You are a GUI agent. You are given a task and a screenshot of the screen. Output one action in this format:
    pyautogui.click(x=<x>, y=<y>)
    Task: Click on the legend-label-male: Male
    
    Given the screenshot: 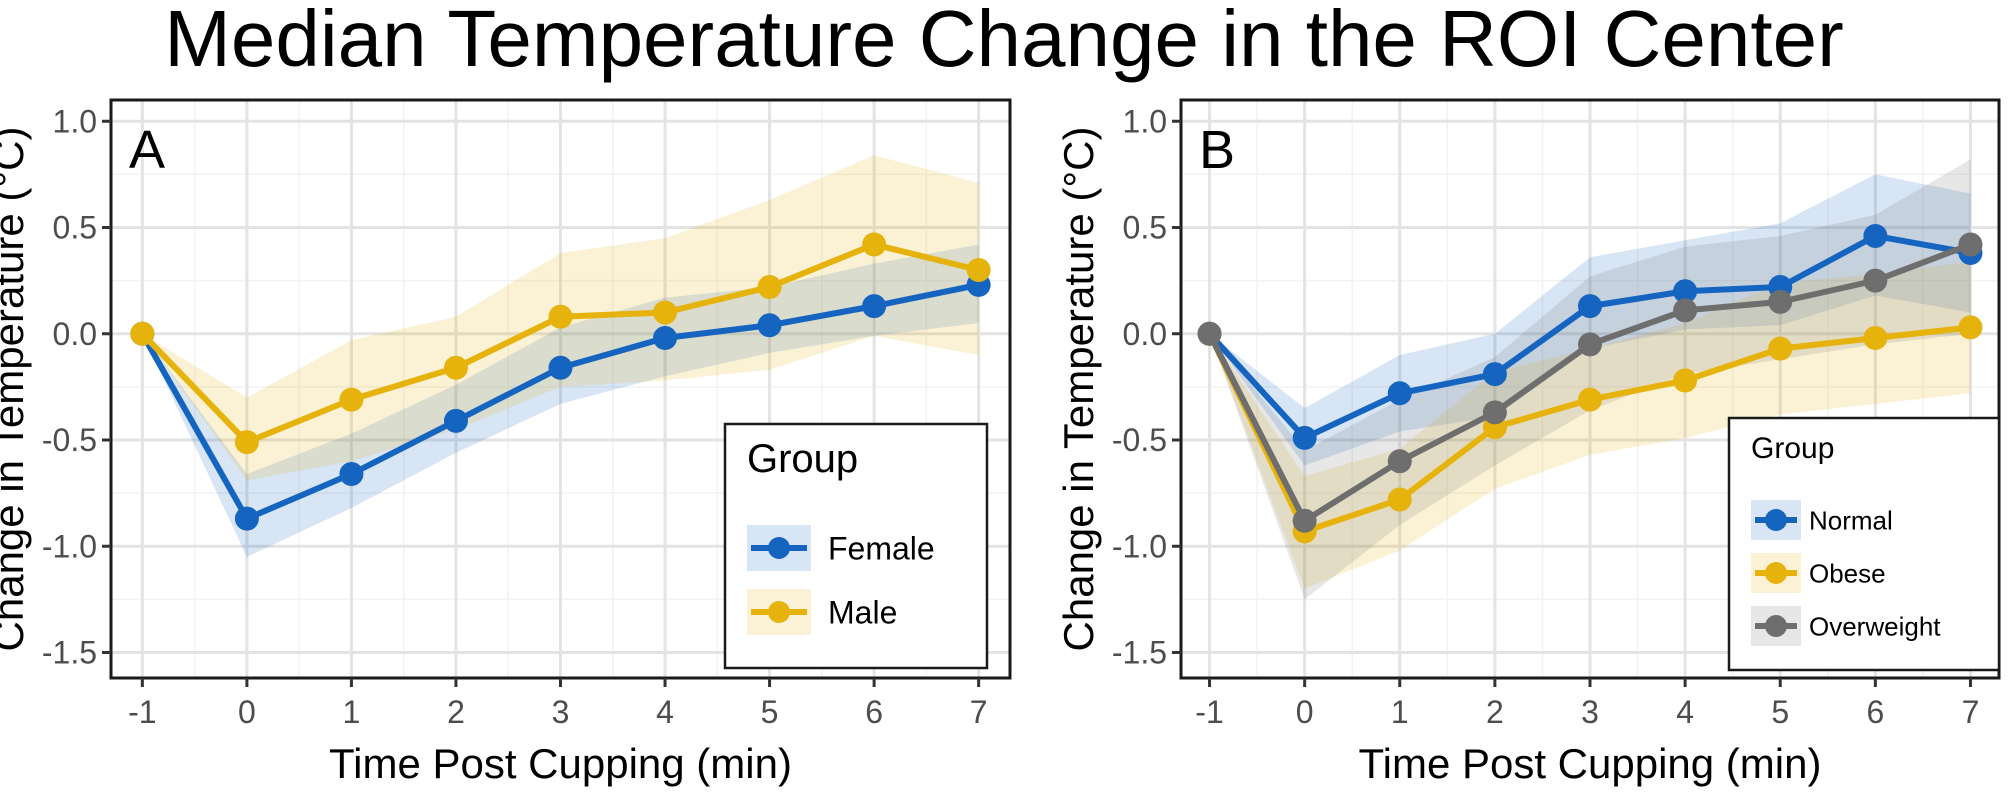 What is the action you would take?
    pyautogui.click(x=862, y=613)
    